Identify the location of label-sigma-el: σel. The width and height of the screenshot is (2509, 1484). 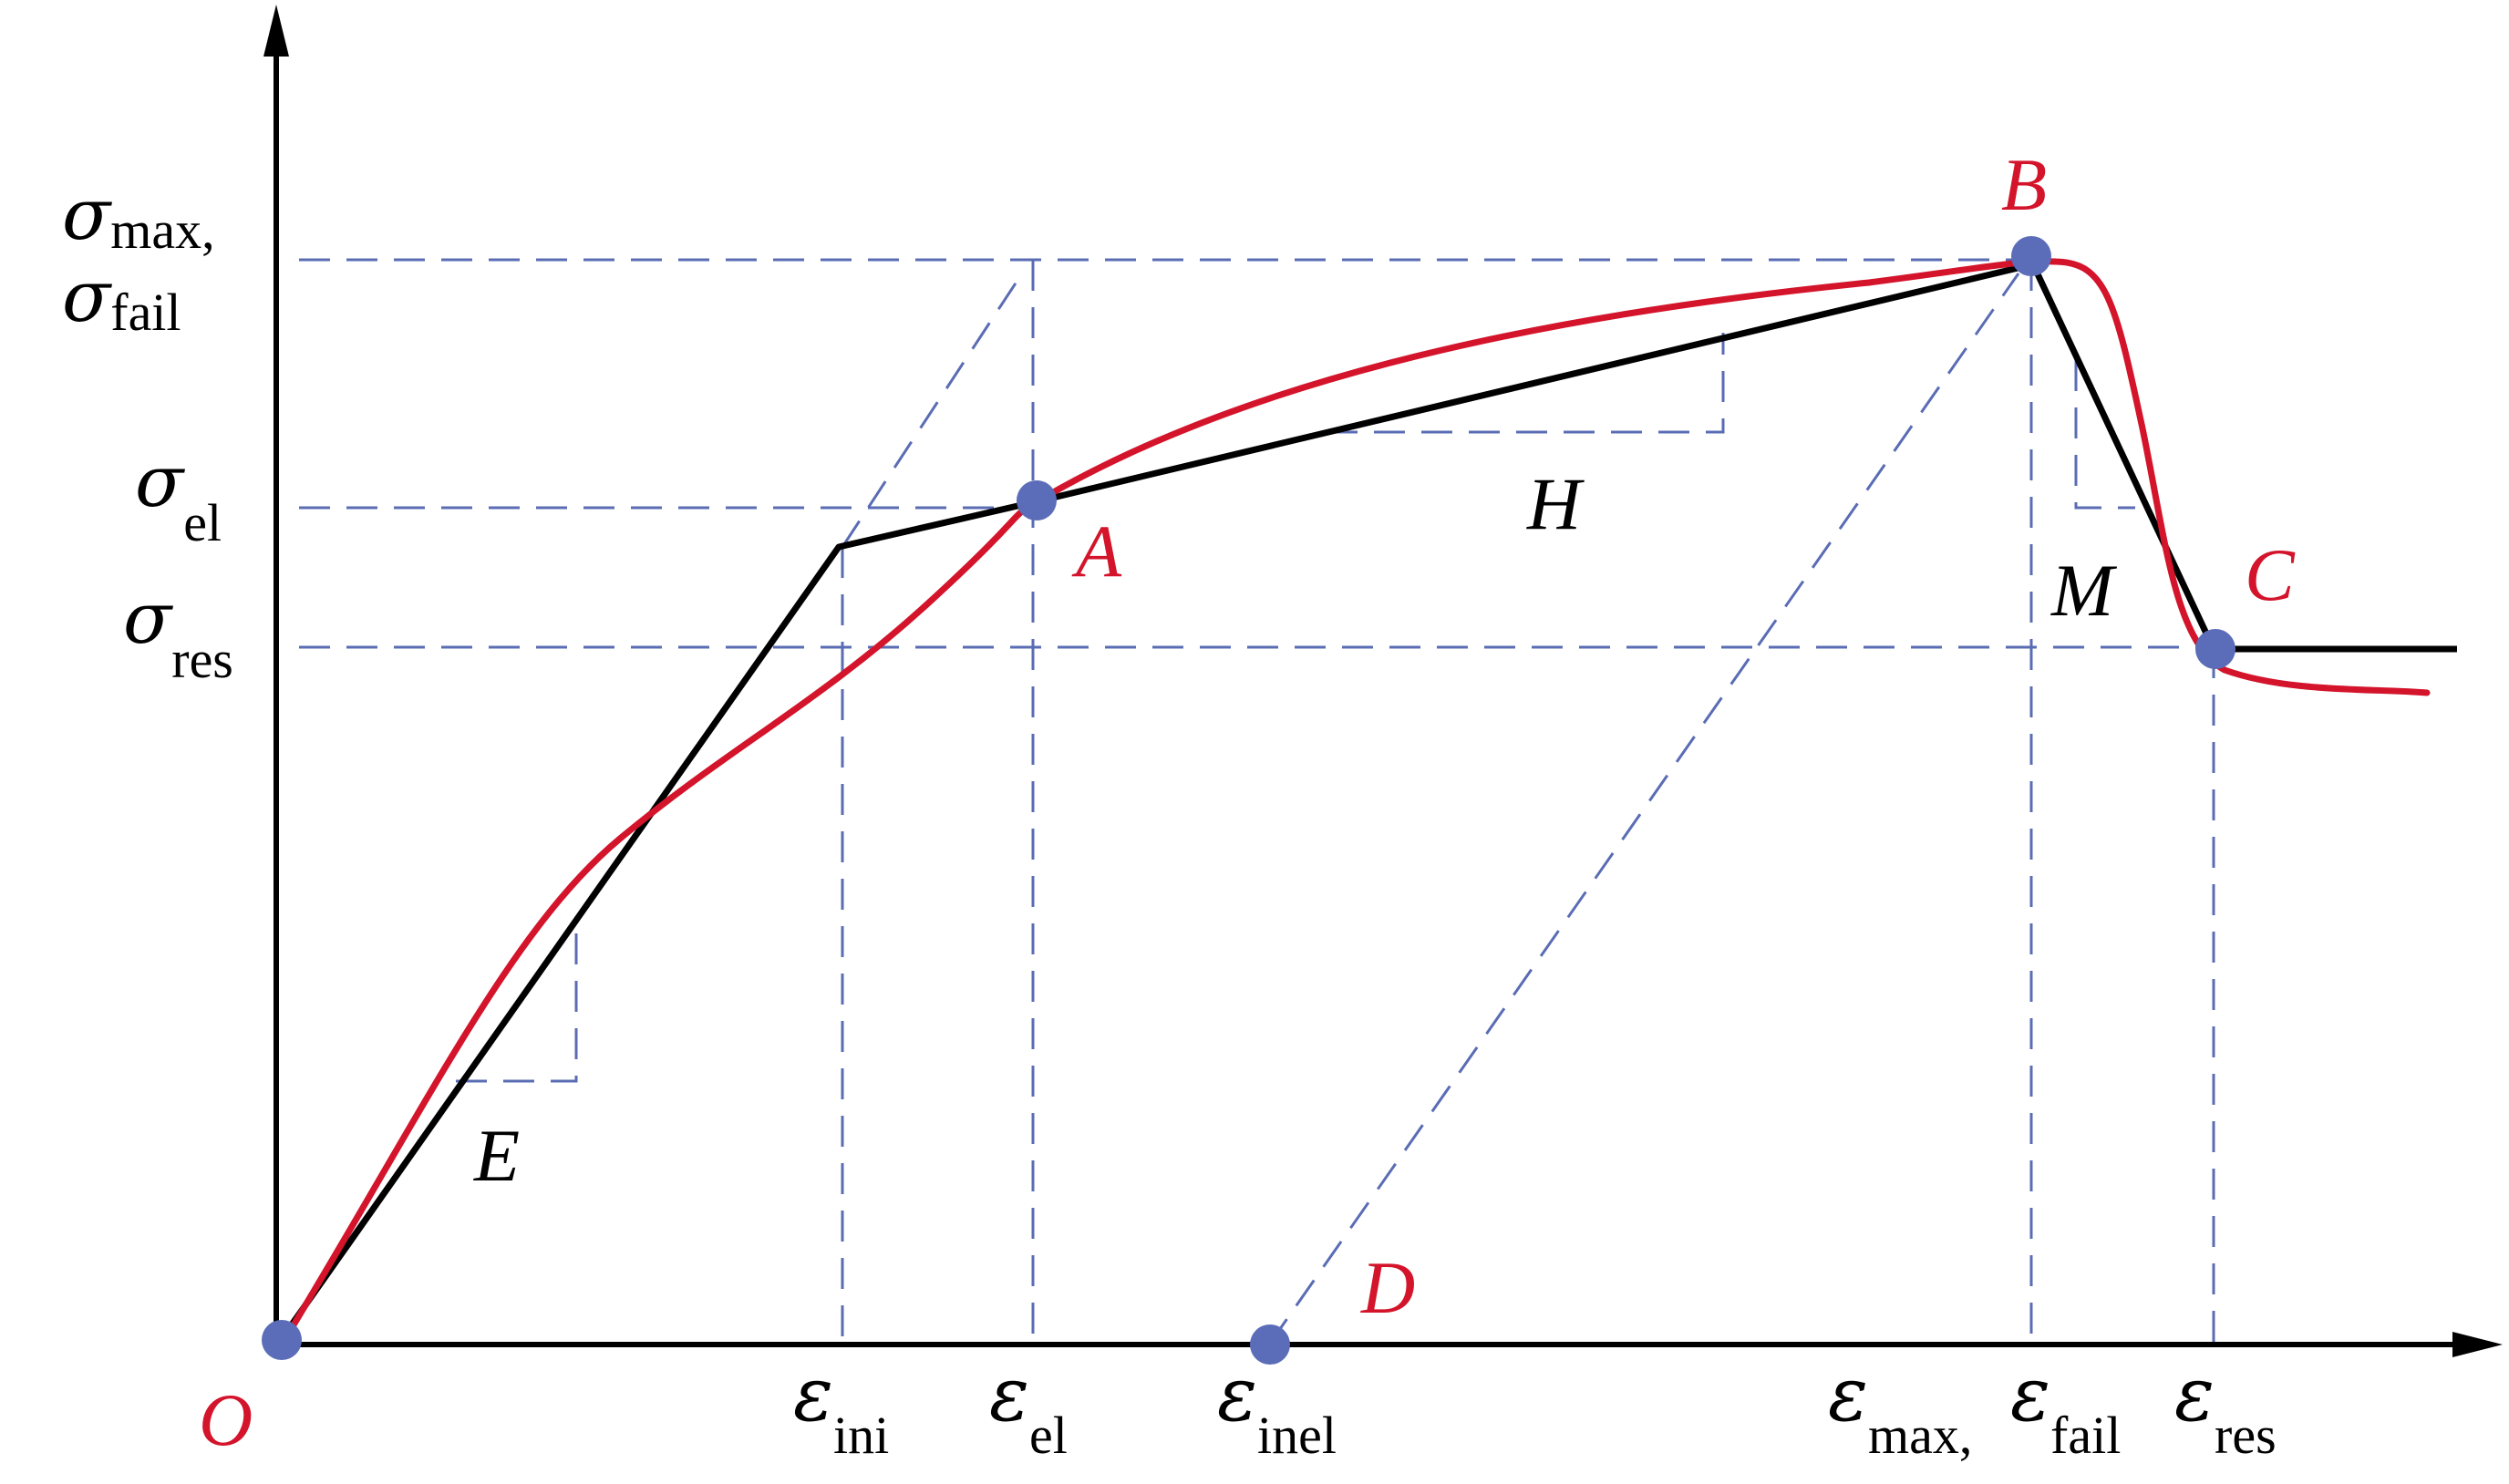
(178, 496).